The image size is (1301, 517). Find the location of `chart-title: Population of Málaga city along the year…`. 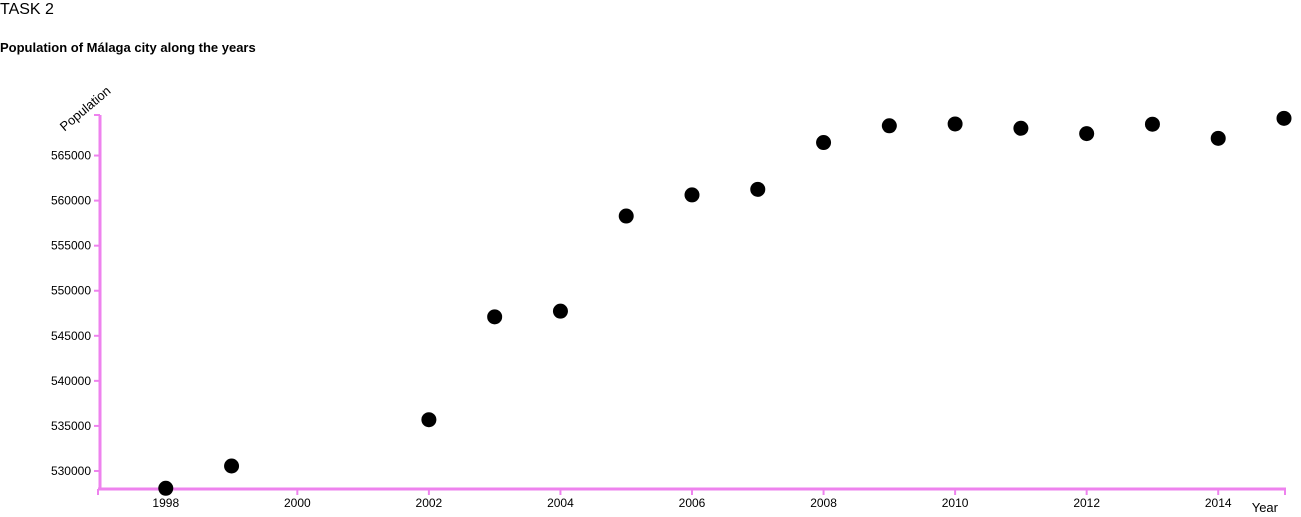

chart-title: Population of Málaga city along the year… is located at coordinates (128, 47).